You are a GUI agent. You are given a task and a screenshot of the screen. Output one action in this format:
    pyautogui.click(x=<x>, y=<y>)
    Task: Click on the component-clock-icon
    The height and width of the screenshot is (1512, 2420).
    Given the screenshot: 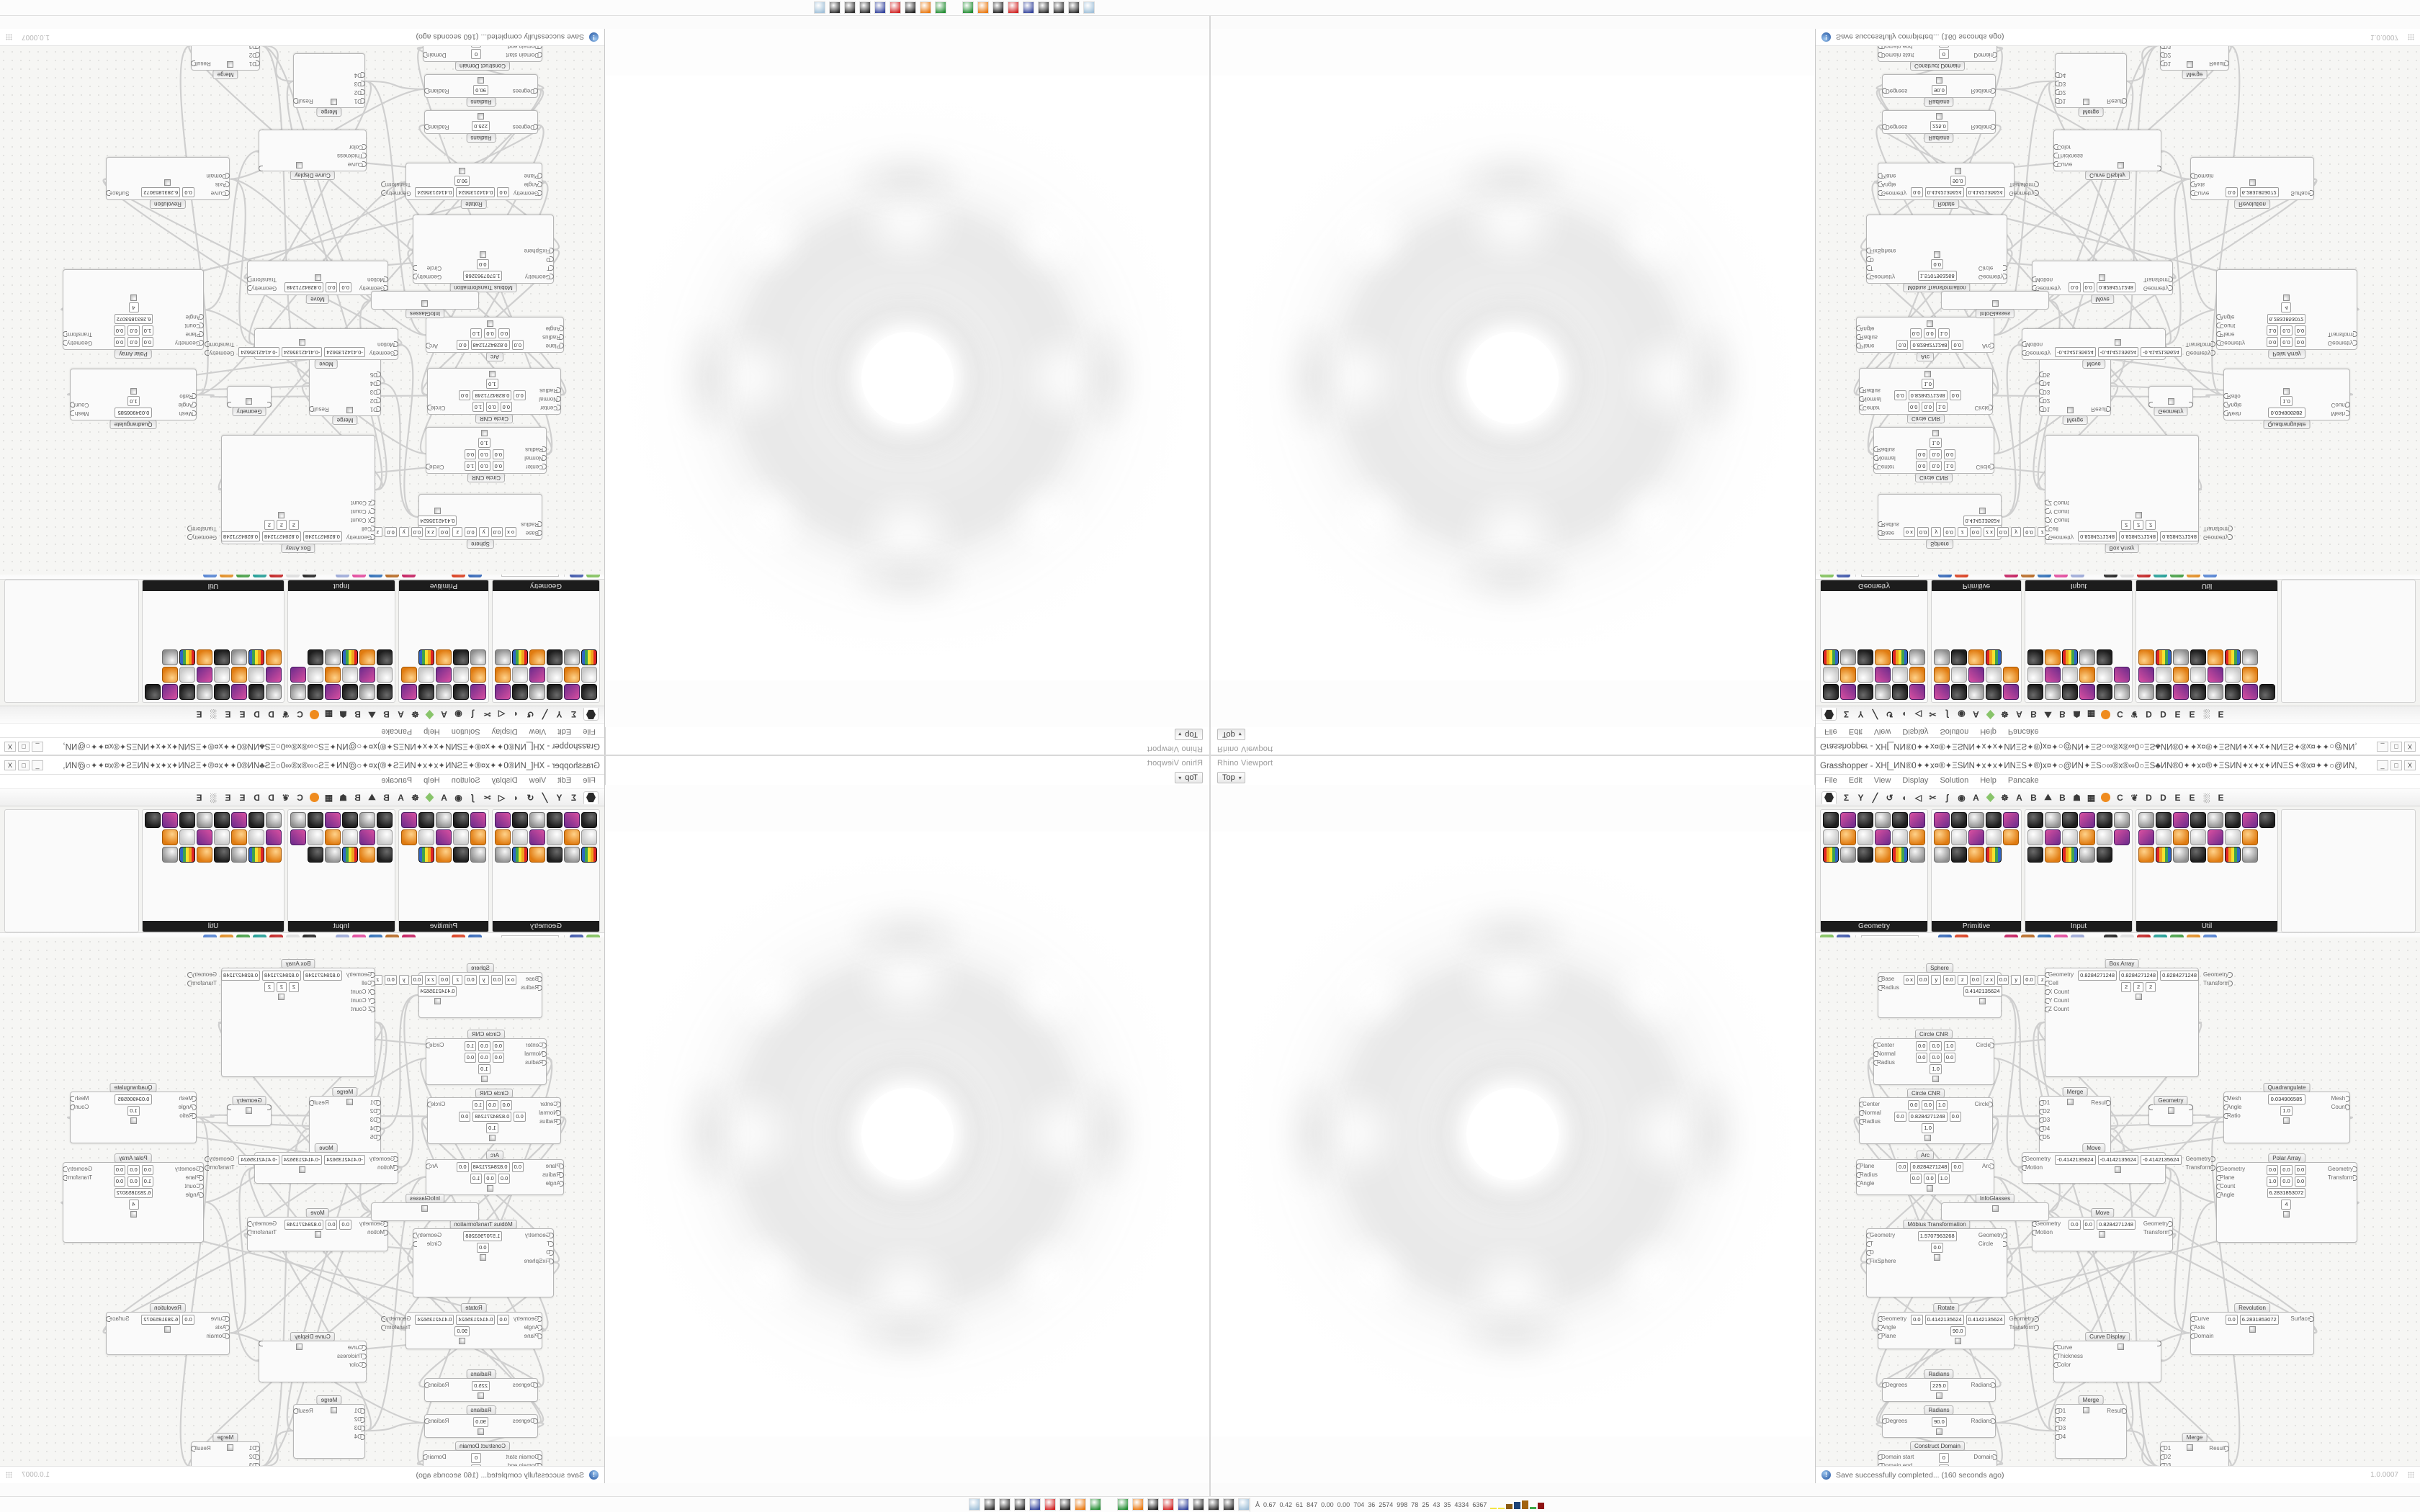 What is the action you would take?
    pyautogui.click(x=2104, y=657)
    